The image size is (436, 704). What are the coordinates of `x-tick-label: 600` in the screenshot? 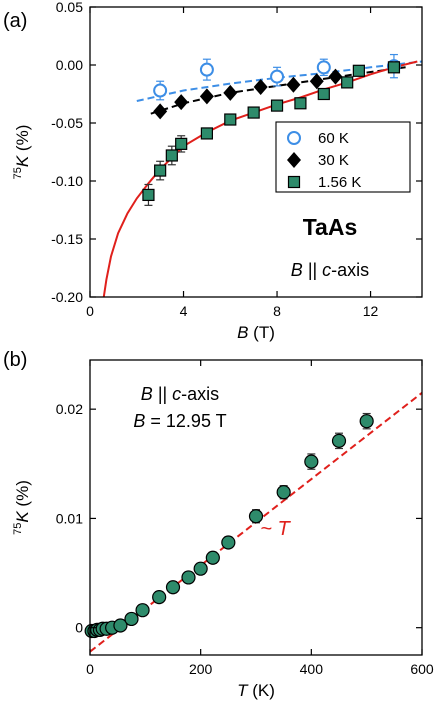 It's located at (422, 669).